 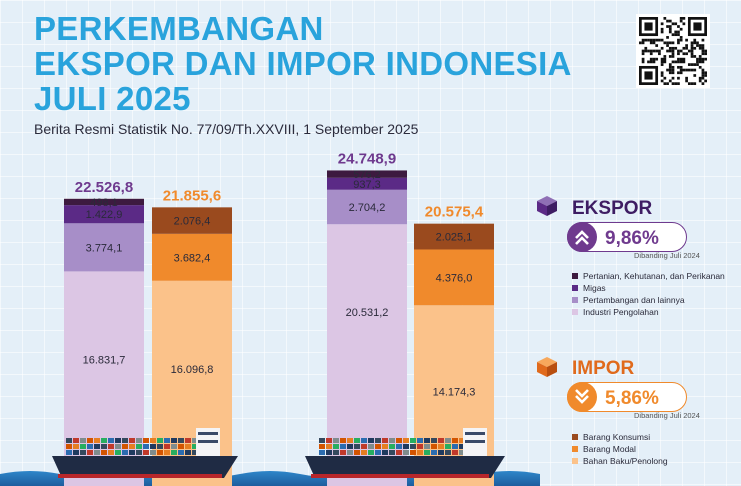 What do you see at coordinates (594, 288) in the screenshot?
I see `legend-label: Migas` at bounding box center [594, 288].